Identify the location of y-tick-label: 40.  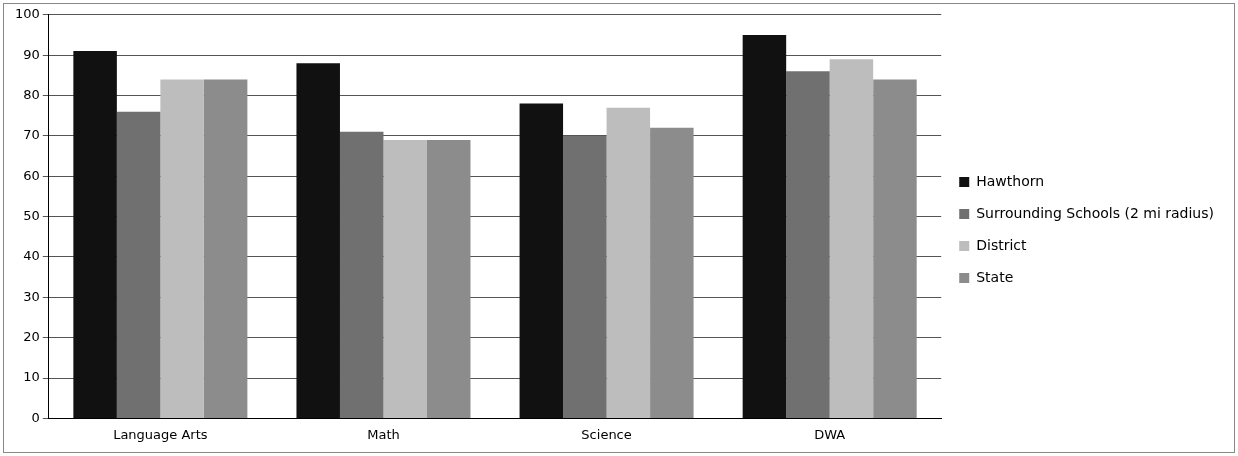
(31, 256).